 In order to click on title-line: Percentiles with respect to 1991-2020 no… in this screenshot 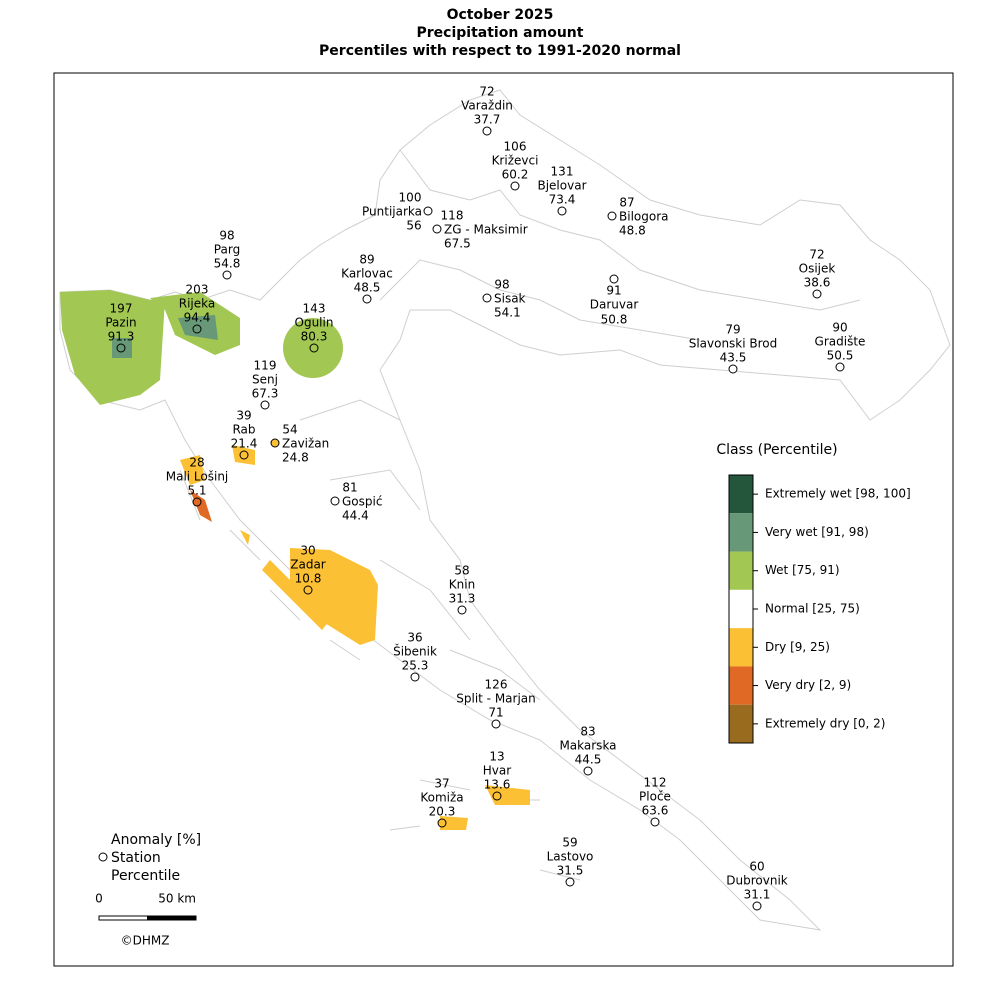, I will do `click(500, 51)`.